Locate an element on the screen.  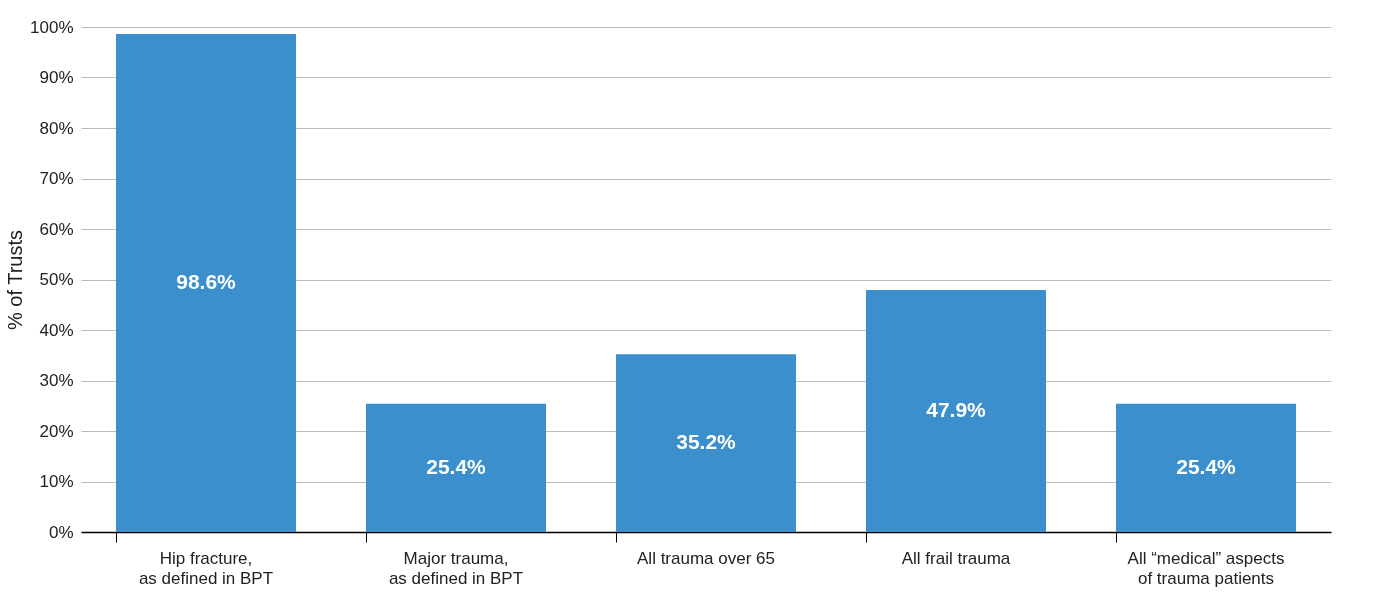
y-tick-label: 80% is located at coordinates (56, 128).